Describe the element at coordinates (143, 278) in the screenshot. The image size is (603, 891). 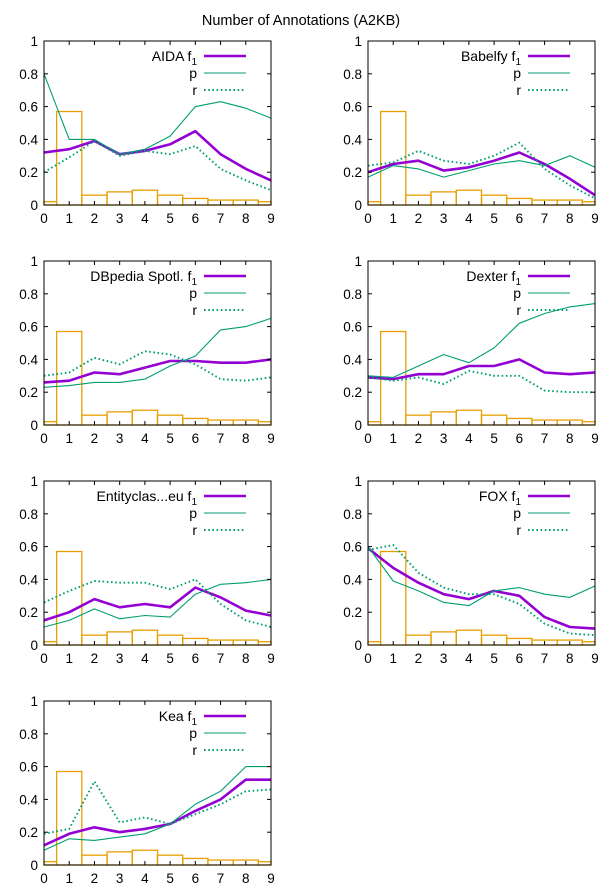
I see `legend-label-f1: DBpedia Spotl. f1` at that location.